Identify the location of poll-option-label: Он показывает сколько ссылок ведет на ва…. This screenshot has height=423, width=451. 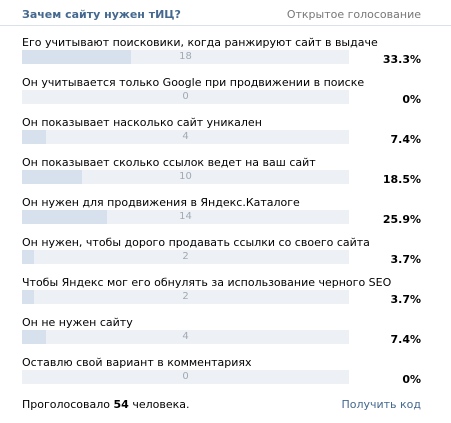
(169, 162).